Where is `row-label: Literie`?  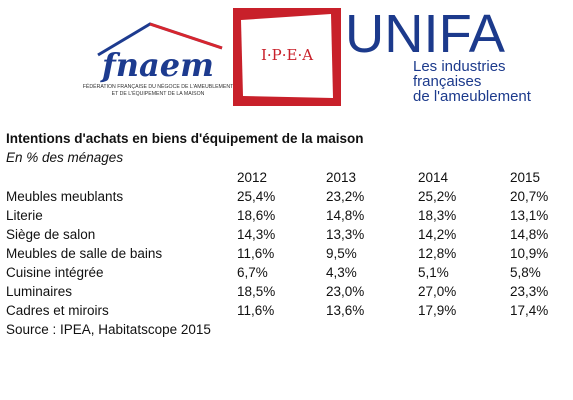
row-label: Literie is located at coordinates (24, 215).